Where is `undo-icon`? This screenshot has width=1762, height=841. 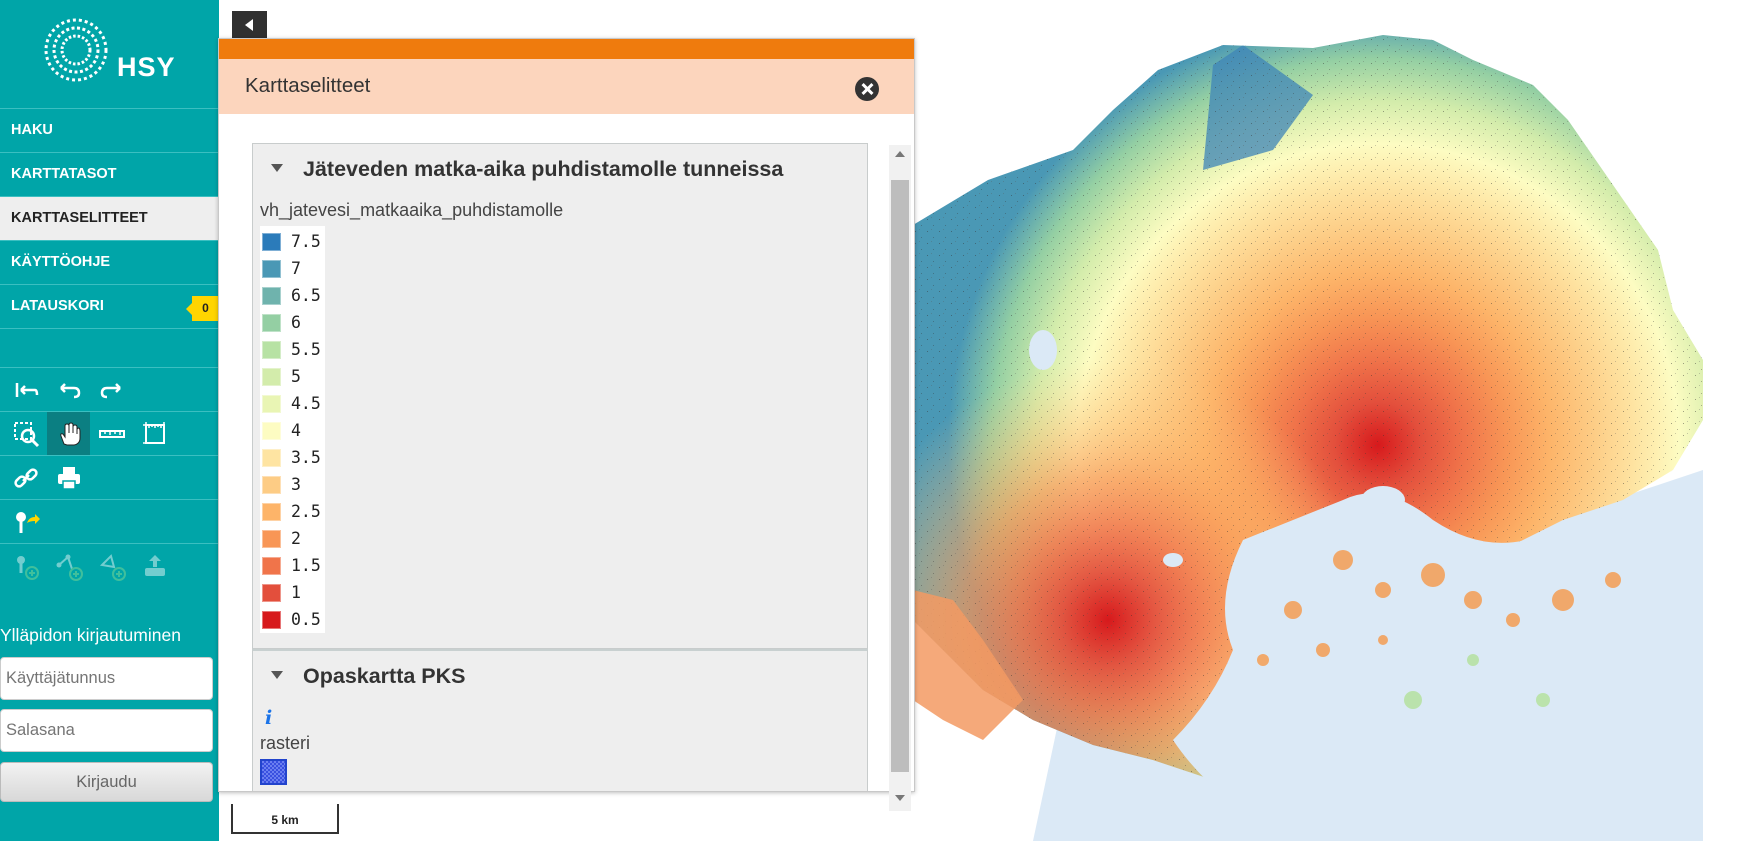
undo-icon is located at coordinates (68, 389).